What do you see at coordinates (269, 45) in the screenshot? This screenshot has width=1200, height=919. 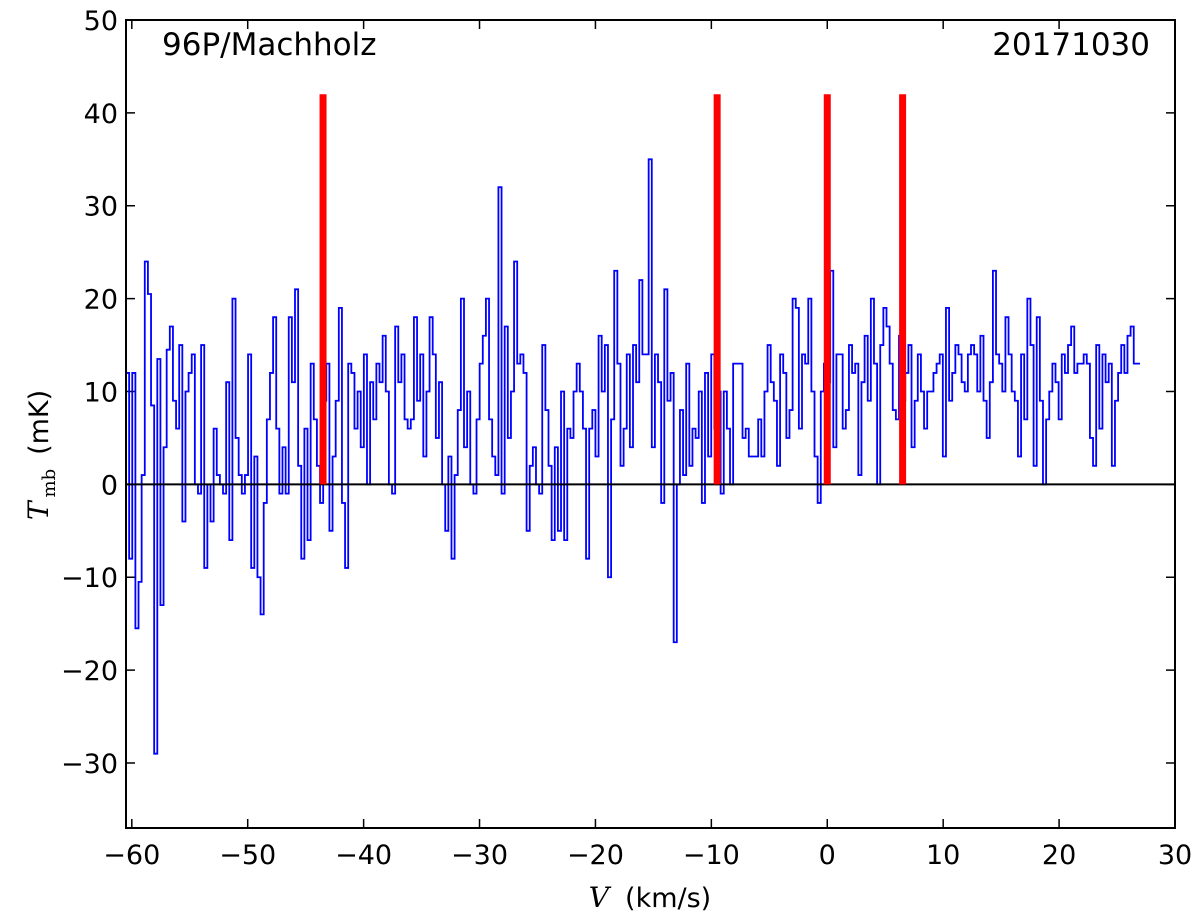 I see `object-label: 96P/Machholz` at bounding box center [269, 45].